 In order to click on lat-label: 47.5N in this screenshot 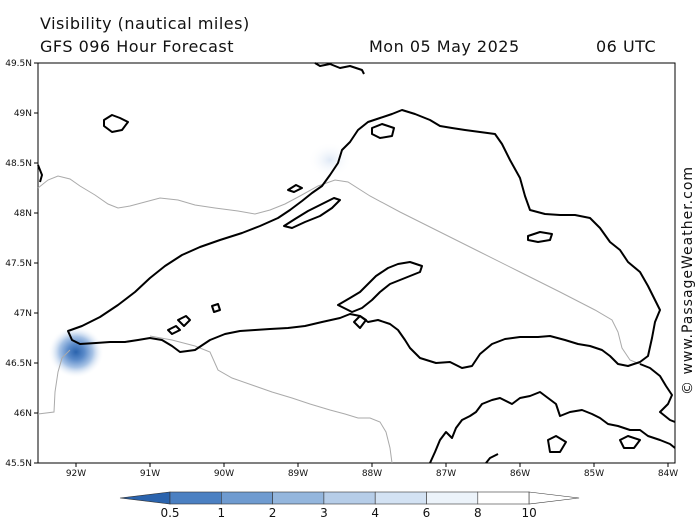, I will do `click(18, 264)`.